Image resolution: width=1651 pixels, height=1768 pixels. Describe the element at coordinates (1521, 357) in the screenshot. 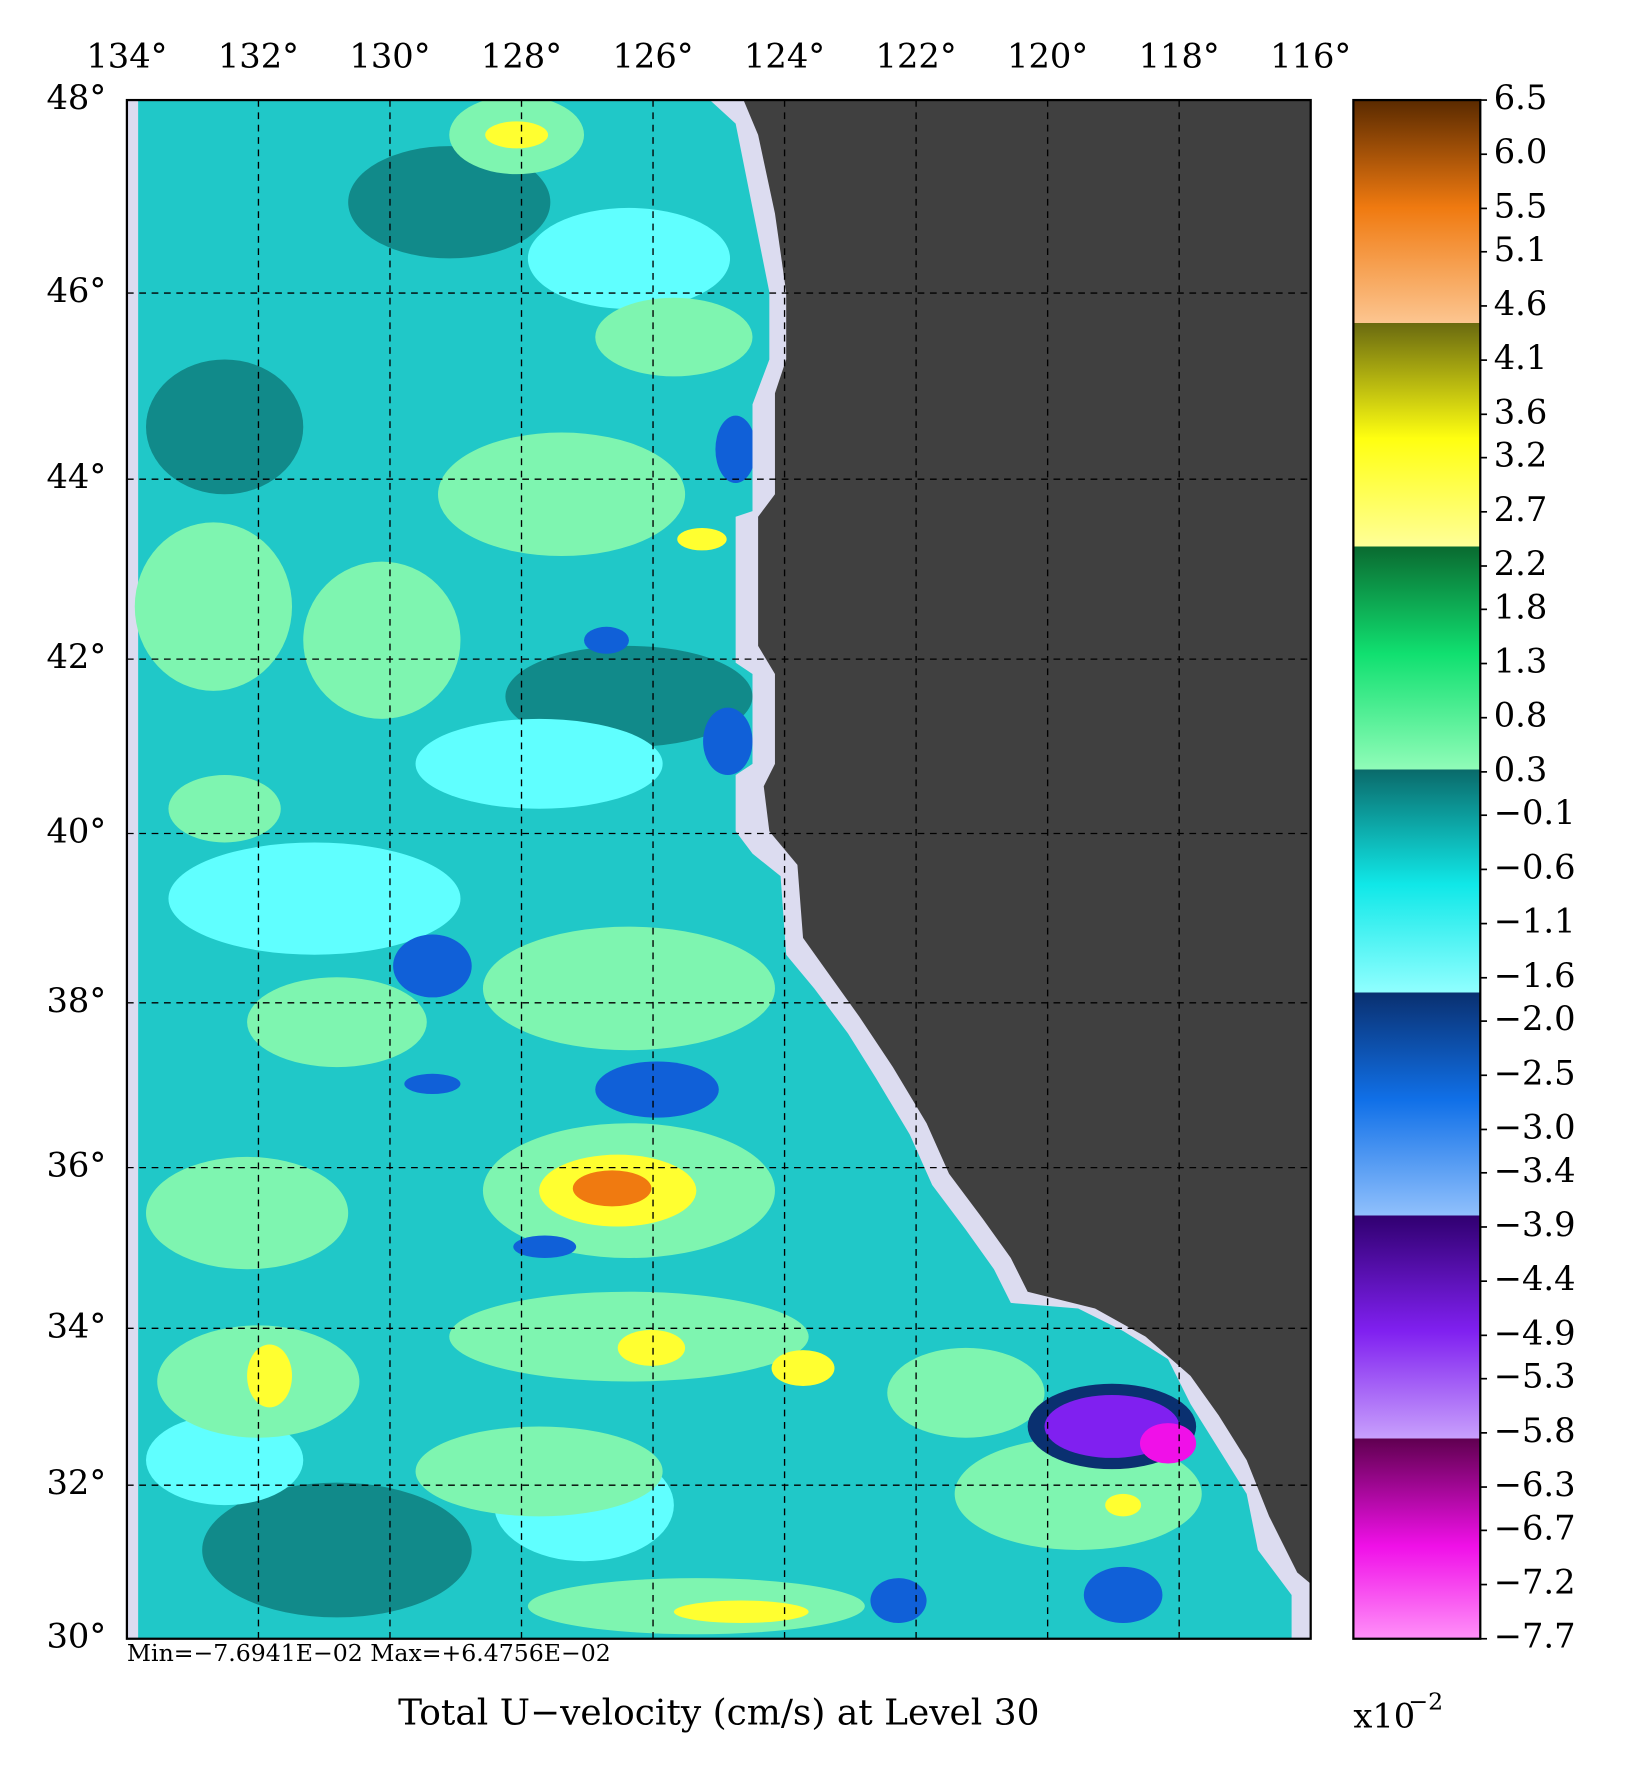

I see `colorbar-label: 4.1` at that location.